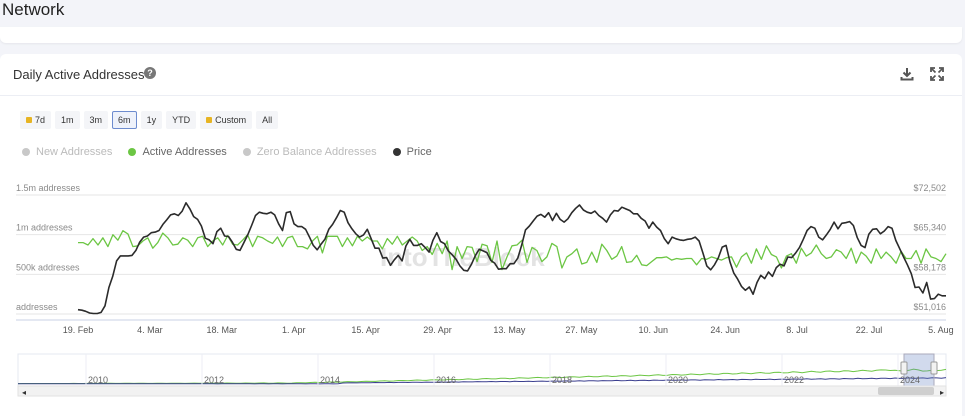 This screenshot has height=416, width=965. Describe the element at coordinates (150, 73) in the screenshot. I see `question-circle-icon: ?` at that location.